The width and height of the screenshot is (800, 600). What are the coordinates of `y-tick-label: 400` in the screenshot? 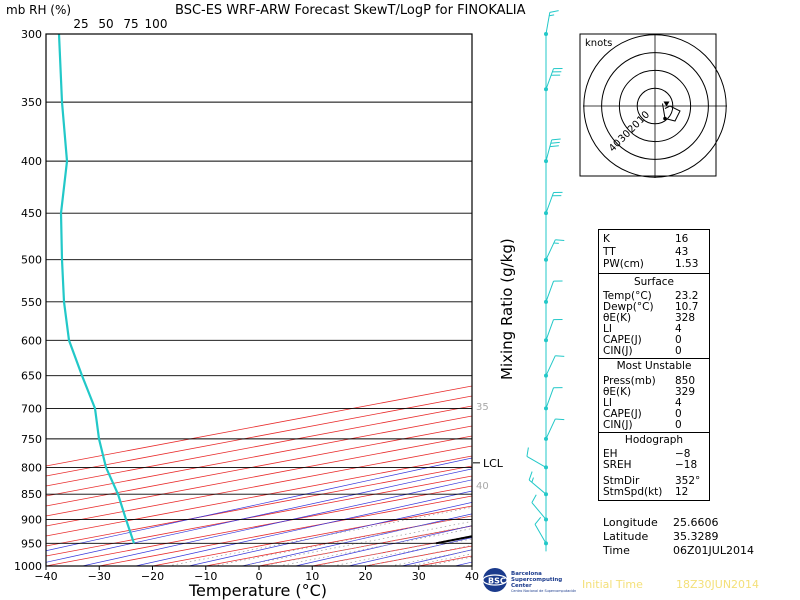 It's located at (31, 161).